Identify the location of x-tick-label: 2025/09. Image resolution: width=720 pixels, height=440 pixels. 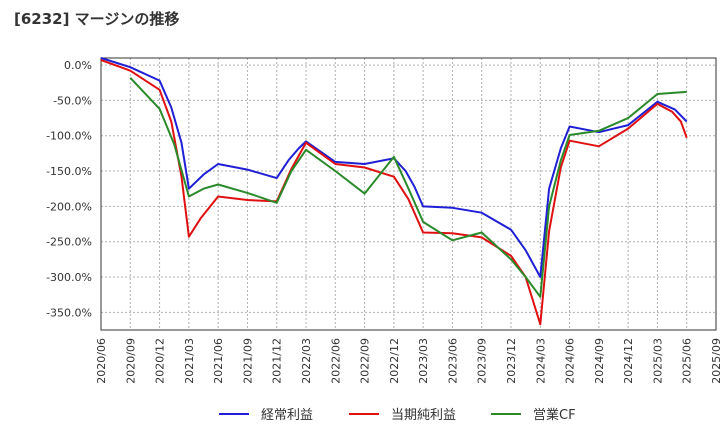
(715, 361).